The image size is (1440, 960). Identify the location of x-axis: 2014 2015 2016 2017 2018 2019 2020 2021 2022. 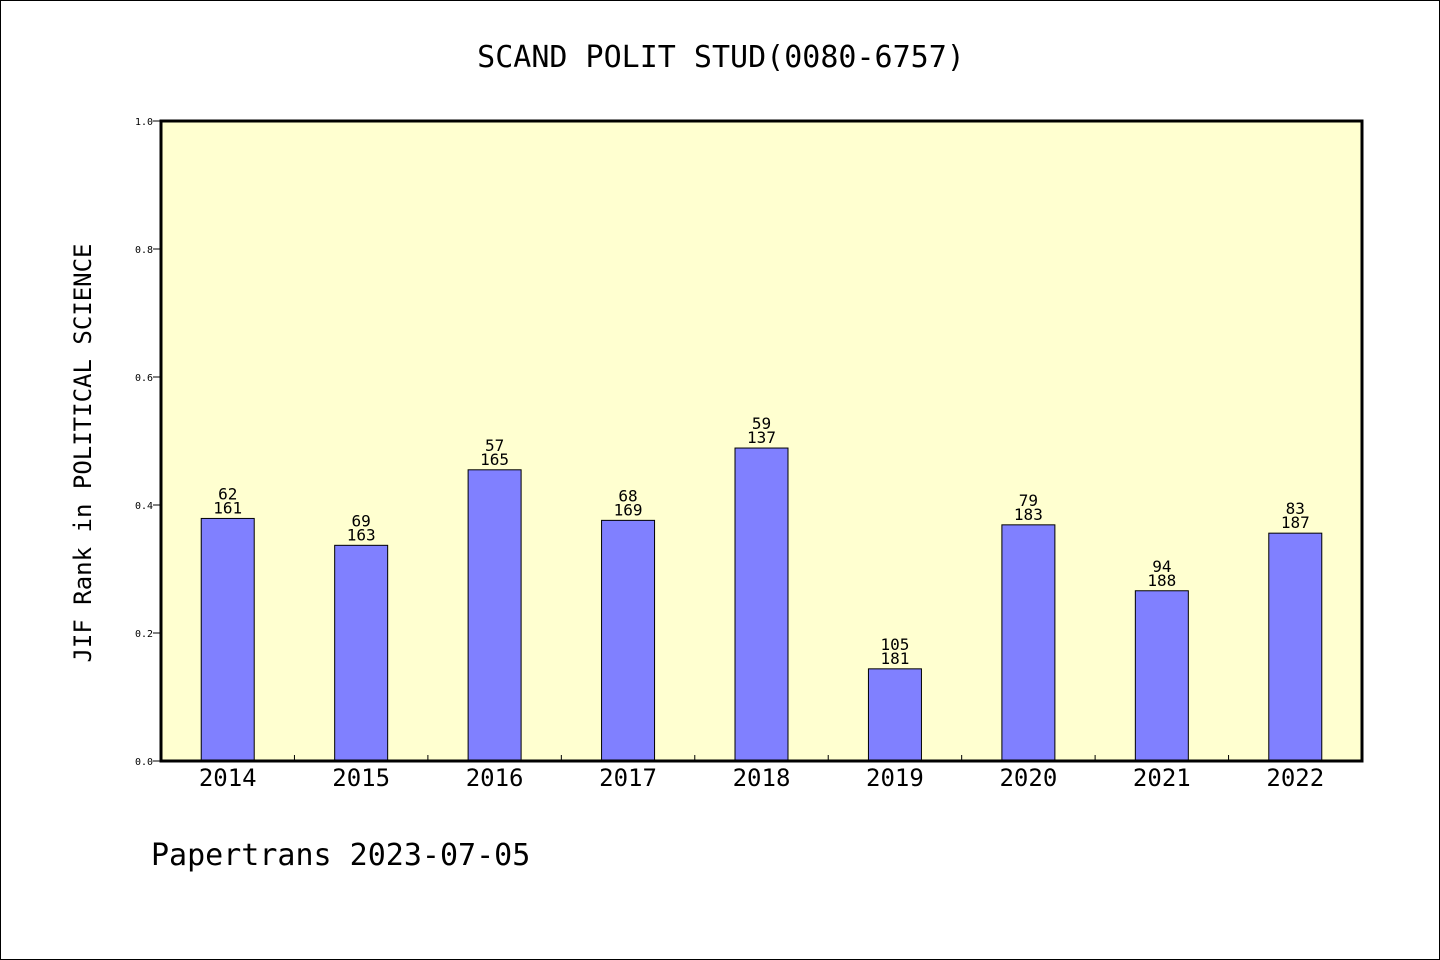
(761, 773).